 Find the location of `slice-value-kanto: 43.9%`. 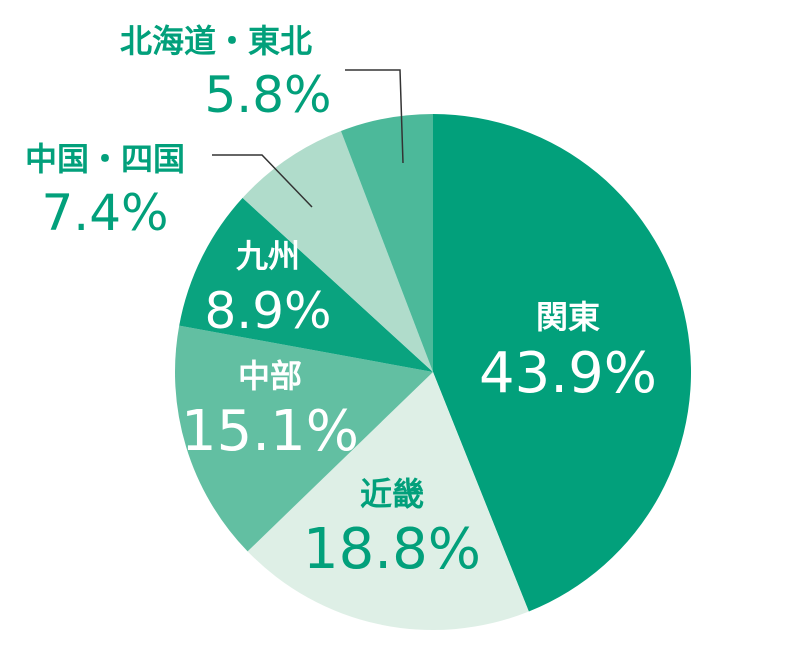

slice-value-kanto: 43.9% is located at coordinates (568, 373).